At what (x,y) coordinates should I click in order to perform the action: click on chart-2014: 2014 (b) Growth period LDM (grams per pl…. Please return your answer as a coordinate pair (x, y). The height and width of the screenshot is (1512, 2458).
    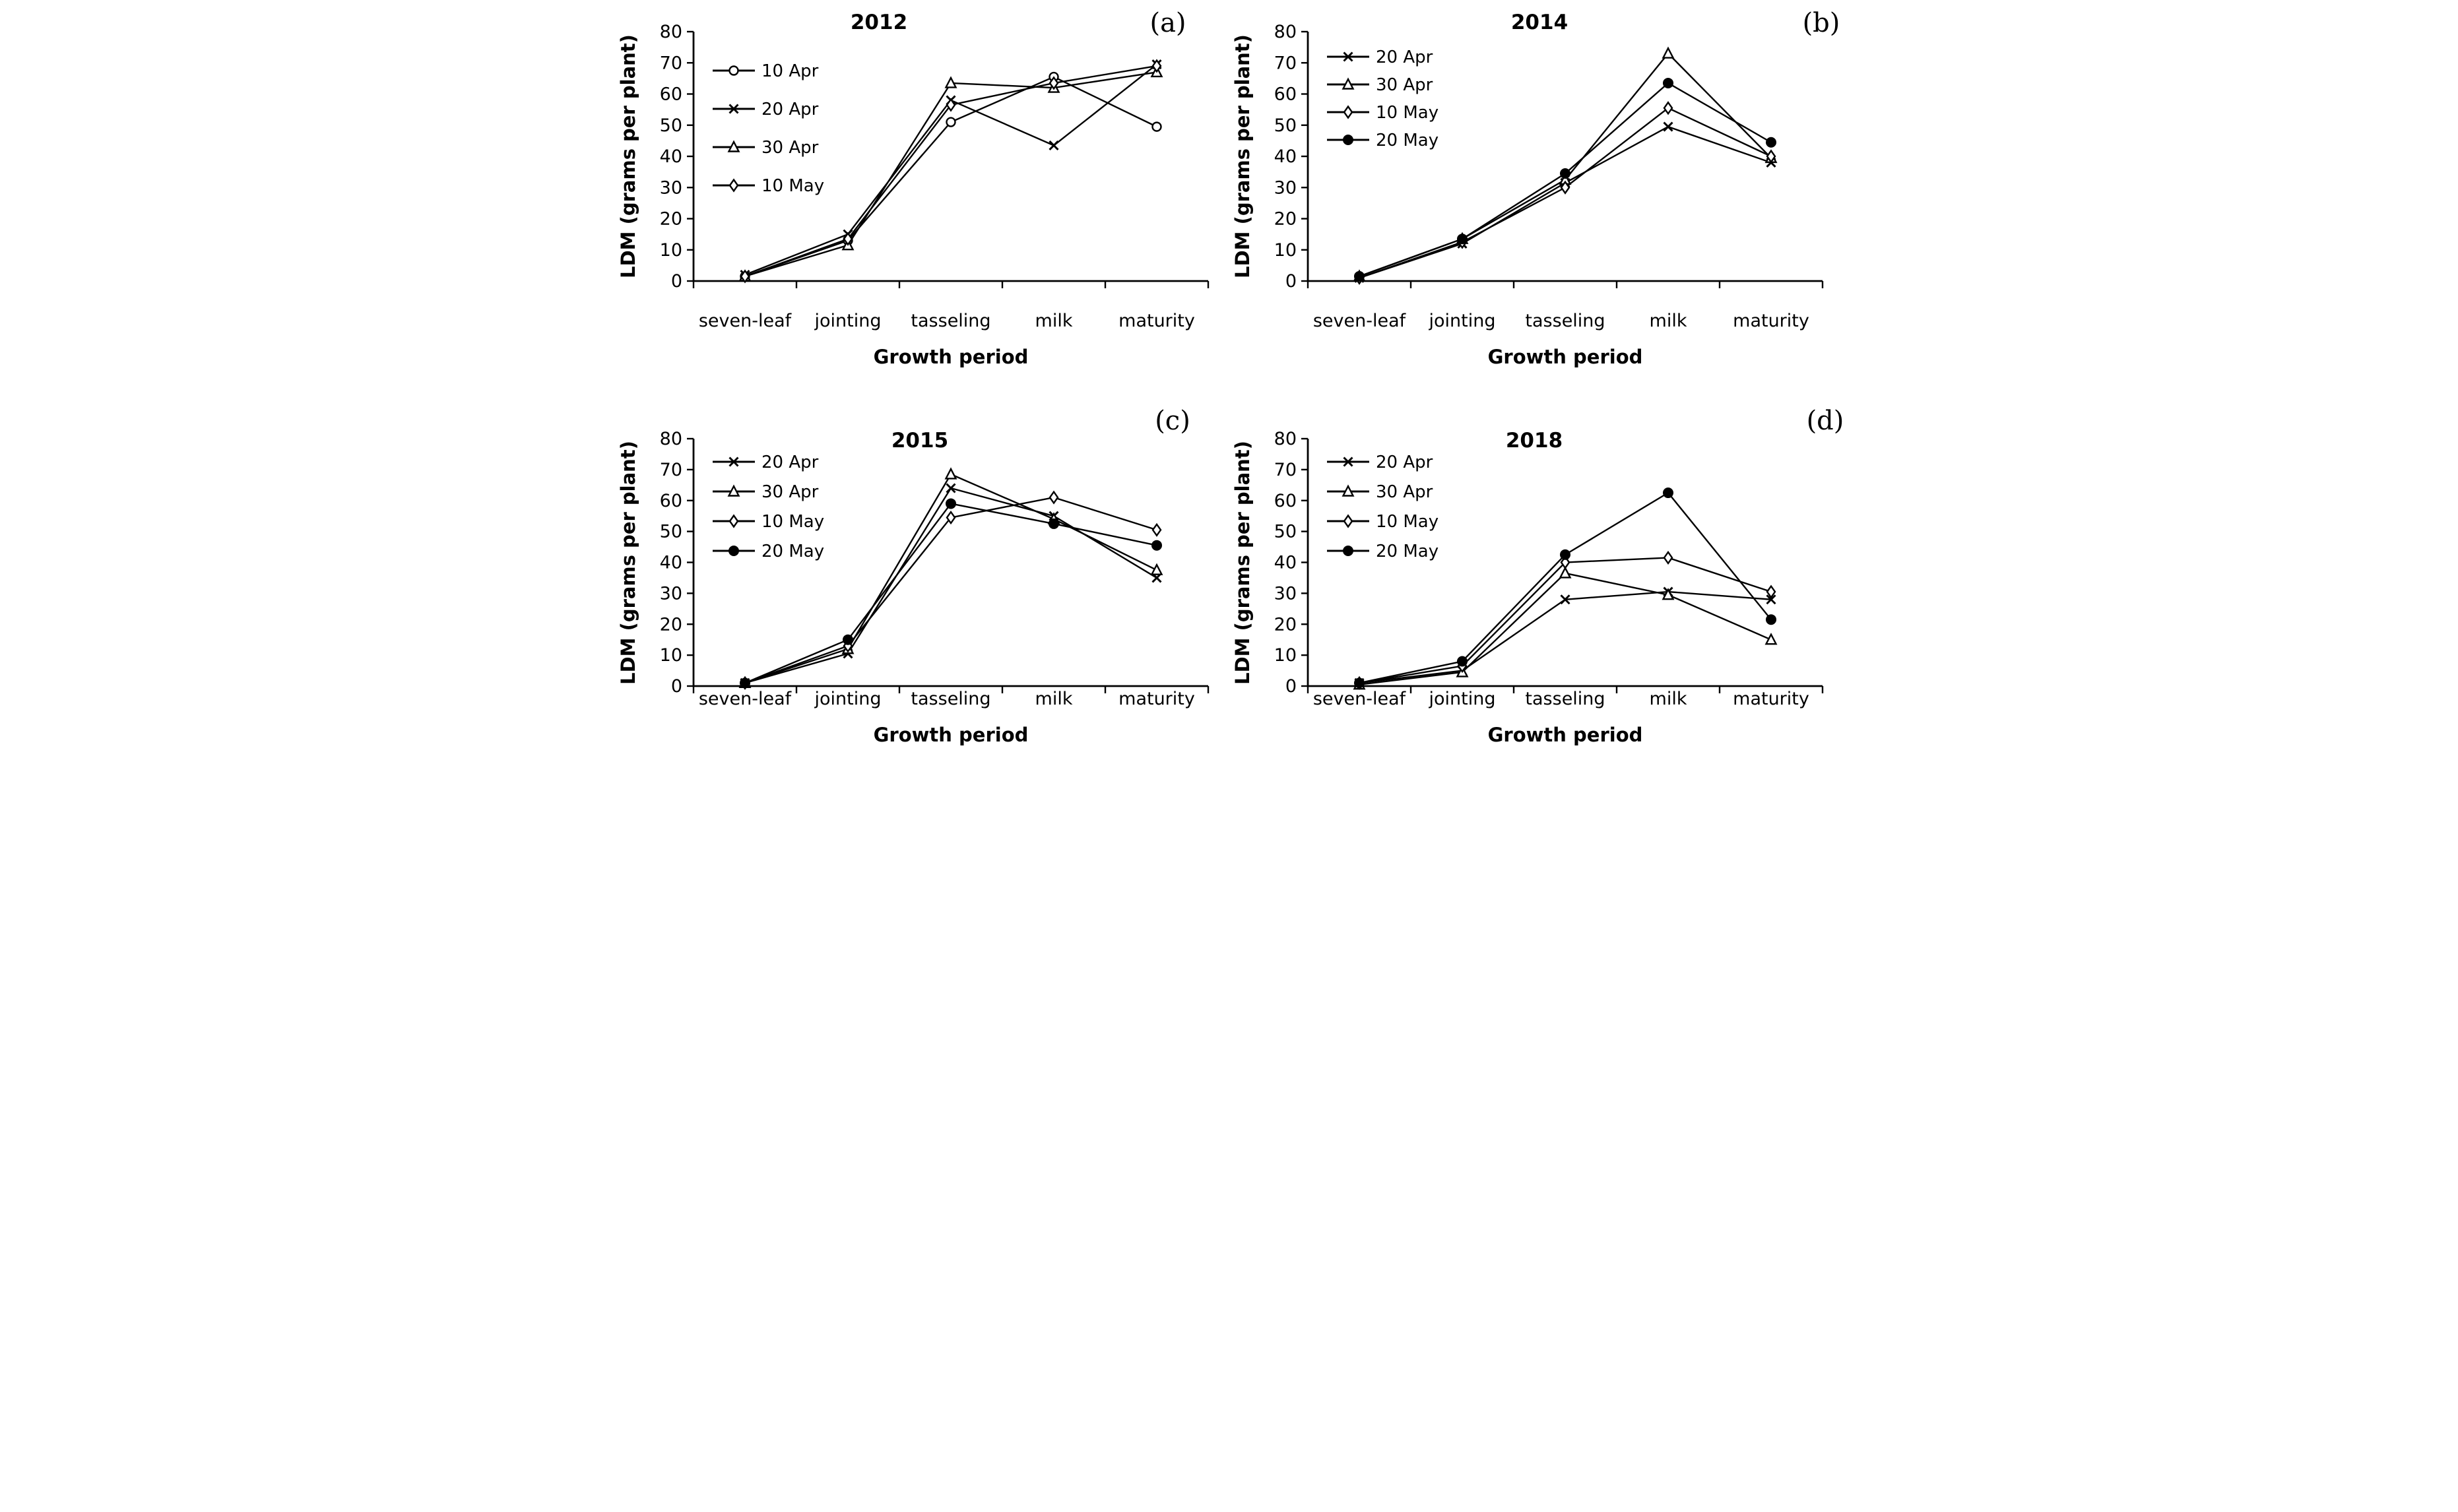
    Looking at the image, I should click on (1535, 188).